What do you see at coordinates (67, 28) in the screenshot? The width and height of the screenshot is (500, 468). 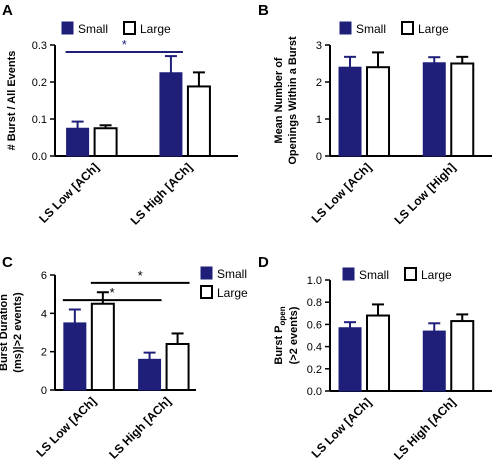 I see `panel-a-legend-swatch-small` at bounding box center [67, 28].